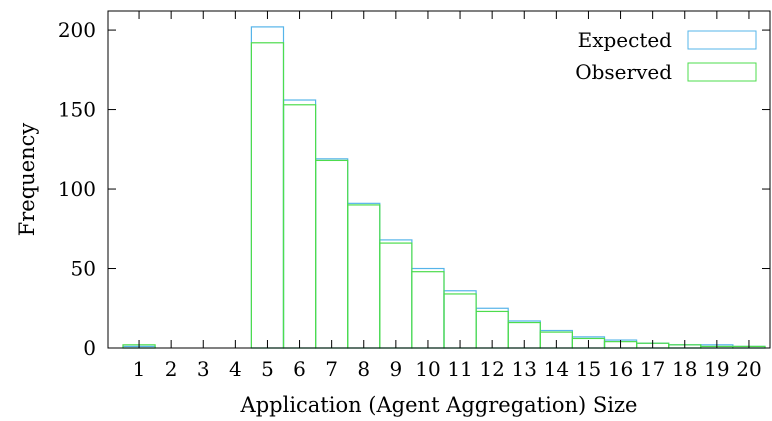  Describe the element at coordinates (666, 56) in the screenshot. I see `legend: Expected Observed` at that location.